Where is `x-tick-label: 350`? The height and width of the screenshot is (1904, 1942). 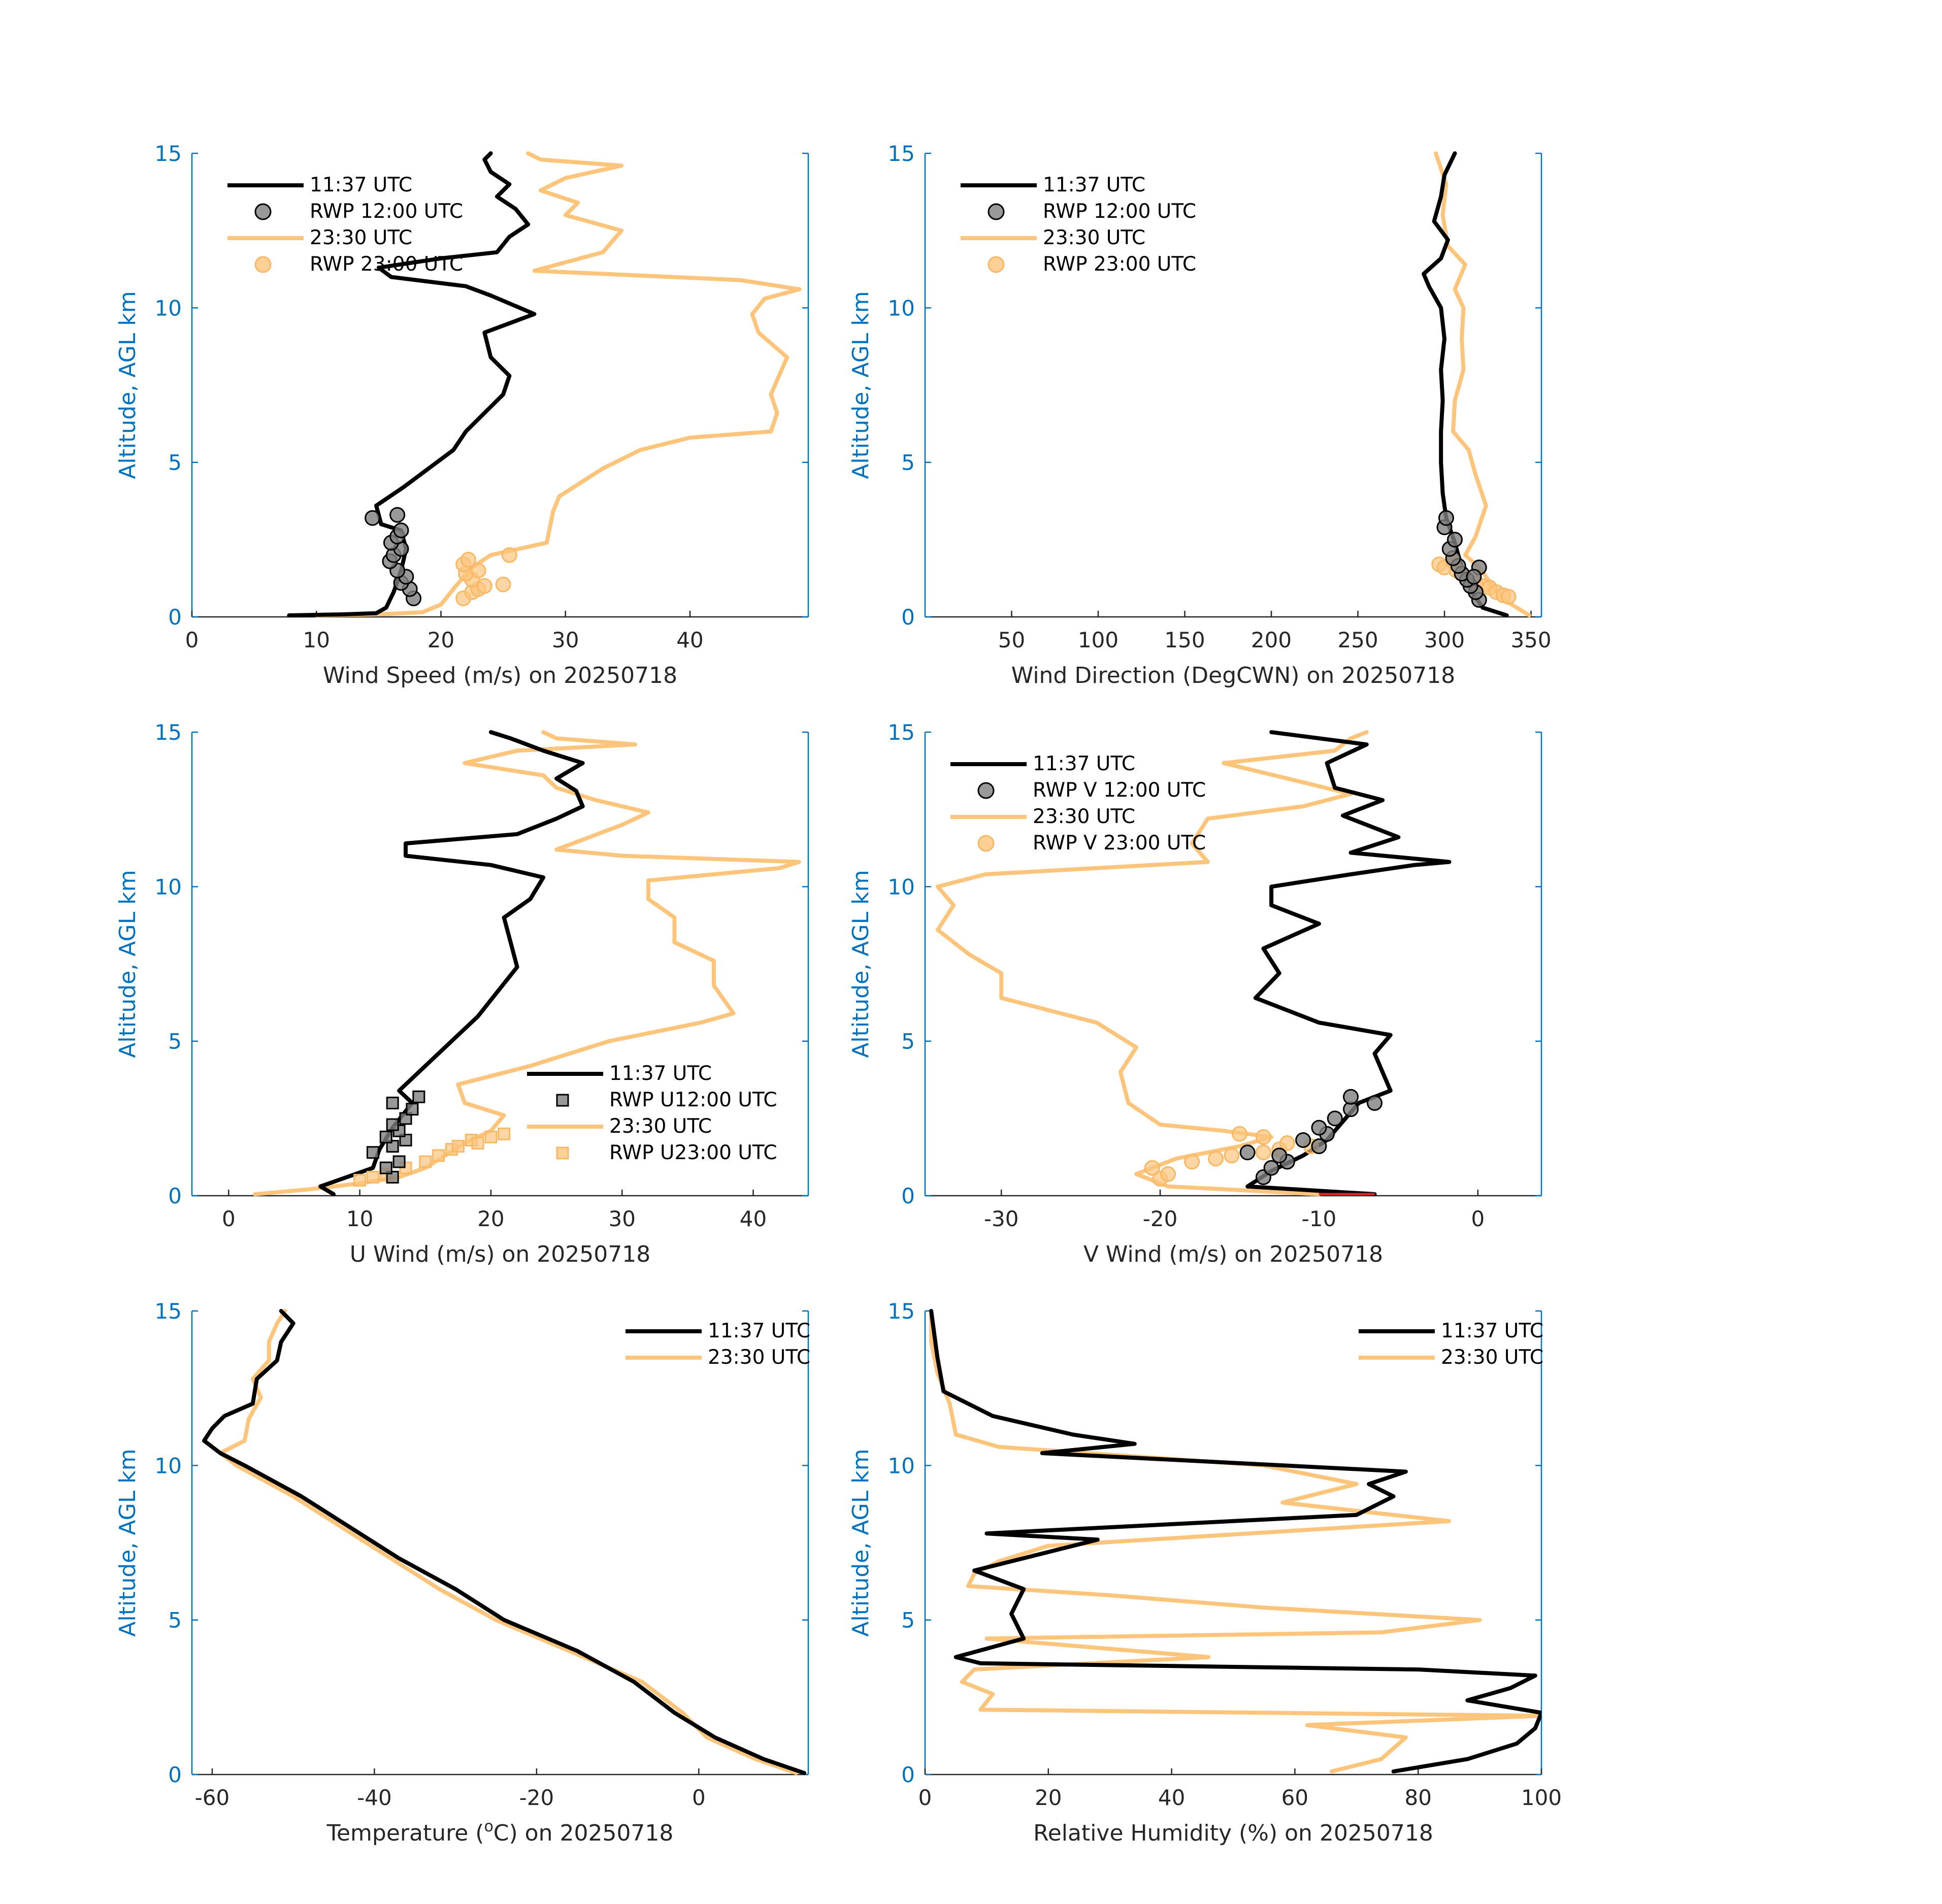 x-tick-label: 350 is located at coordinates (1530, 640).